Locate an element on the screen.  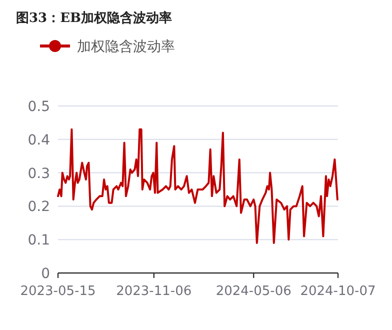
x-tick-label: 2023-05-15 is located at coordinates (58, 291).